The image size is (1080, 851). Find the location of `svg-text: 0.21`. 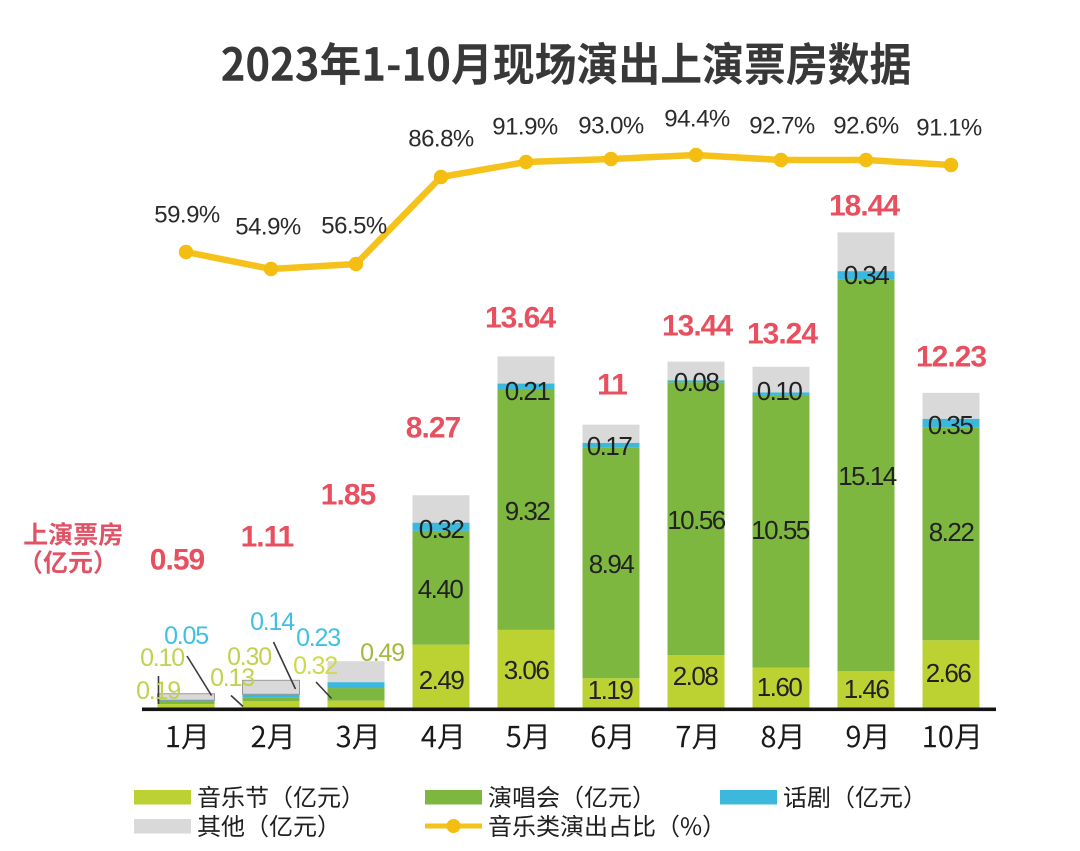

svg-text: 0.21 is located at coordinates (528, 391).